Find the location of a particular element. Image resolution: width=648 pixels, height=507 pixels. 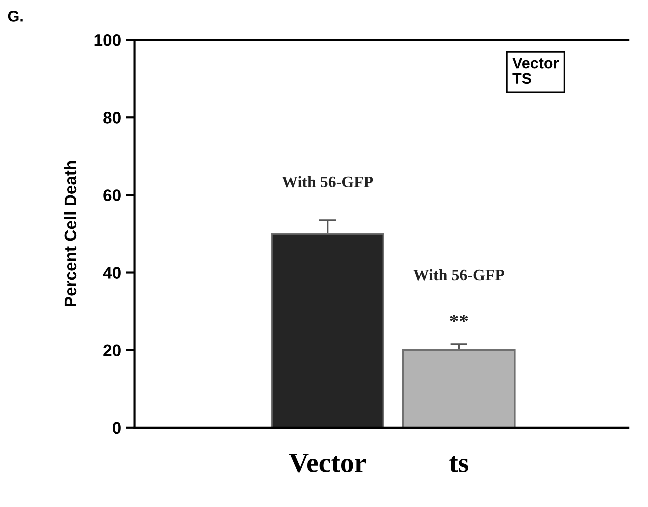

y-tick-label: 80 is located at coordinates (112, 118).